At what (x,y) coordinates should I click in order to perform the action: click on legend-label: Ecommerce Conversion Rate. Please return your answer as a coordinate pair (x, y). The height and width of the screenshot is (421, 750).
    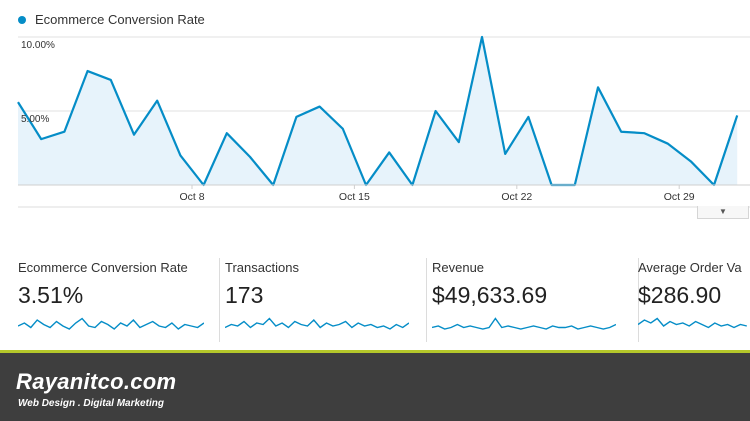
    Looking at the image, I should click on (120, 19).